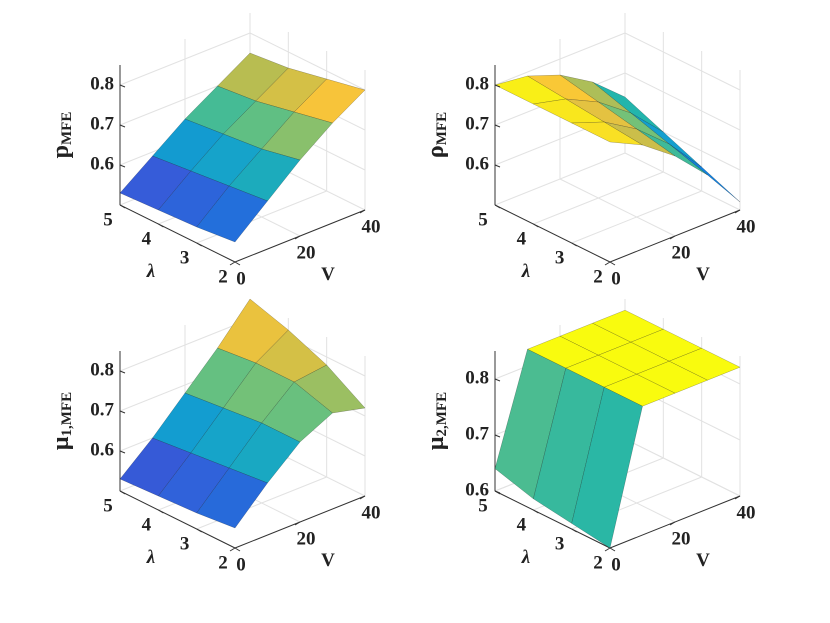  What do you see at coordinates (442, 414) in the screenshot?
I see `z-label-sub: 2,MFE` at bounding box center [442, 414].